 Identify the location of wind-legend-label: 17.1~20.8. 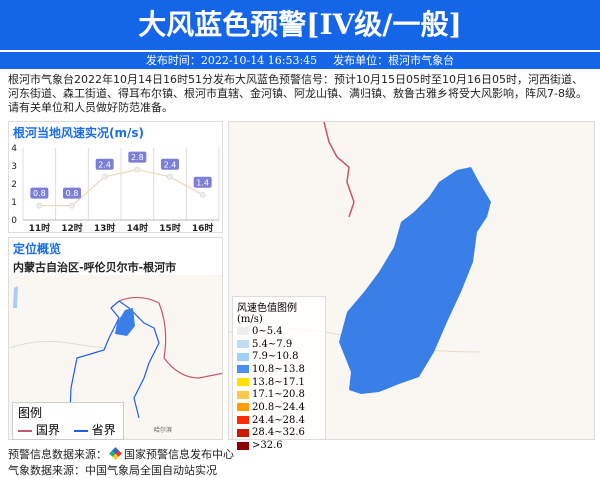
(278, 395).